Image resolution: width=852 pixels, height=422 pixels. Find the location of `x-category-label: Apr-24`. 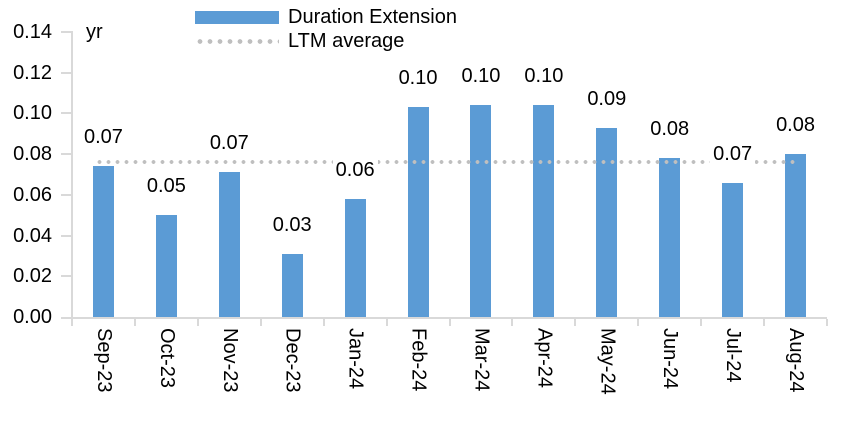

x-category-label: Apr-24 is located at coordinates (543, 373).